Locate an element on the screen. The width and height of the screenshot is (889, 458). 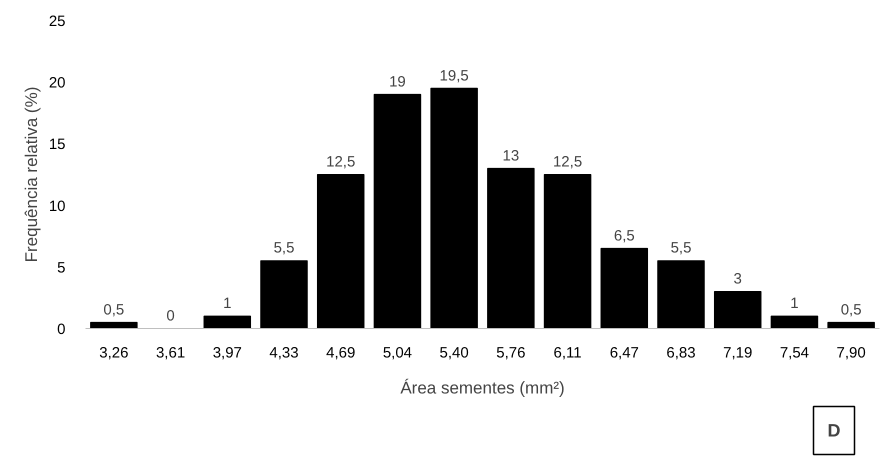
x-axis-title: Área sementes (mm²) is located at coordinates (482, 388).